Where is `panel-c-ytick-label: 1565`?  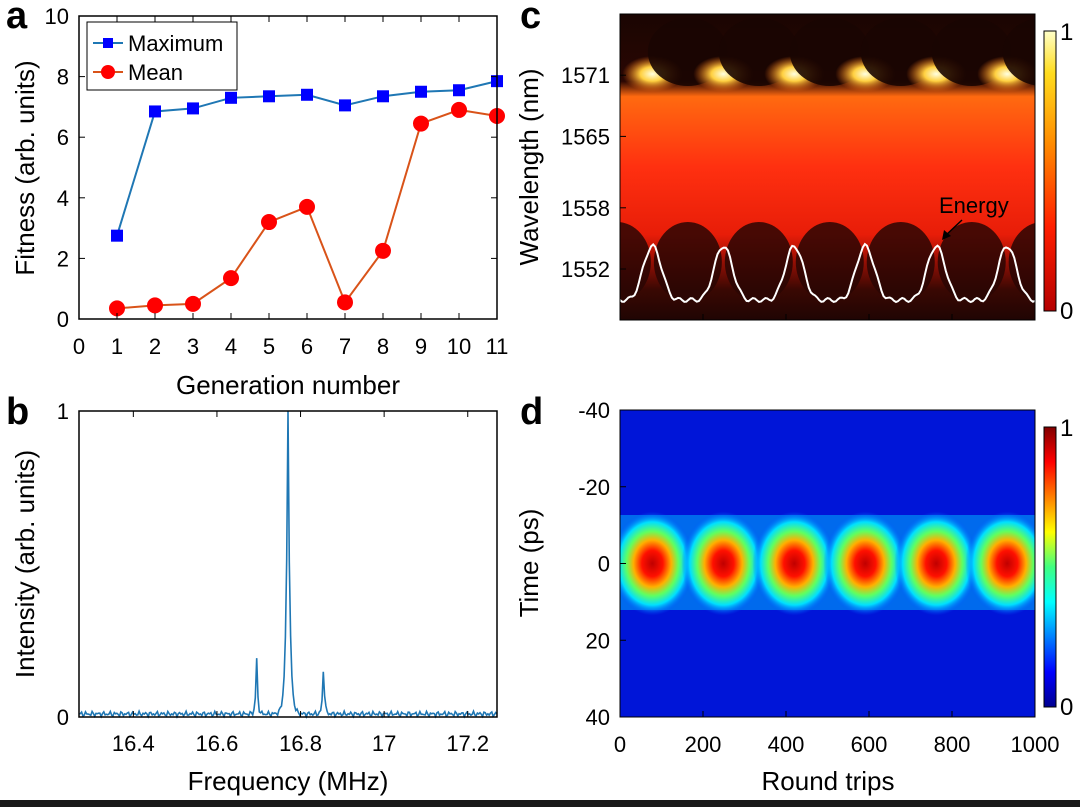
panel-c-ytick-label: 1565 is located at coordinates (585, 136).